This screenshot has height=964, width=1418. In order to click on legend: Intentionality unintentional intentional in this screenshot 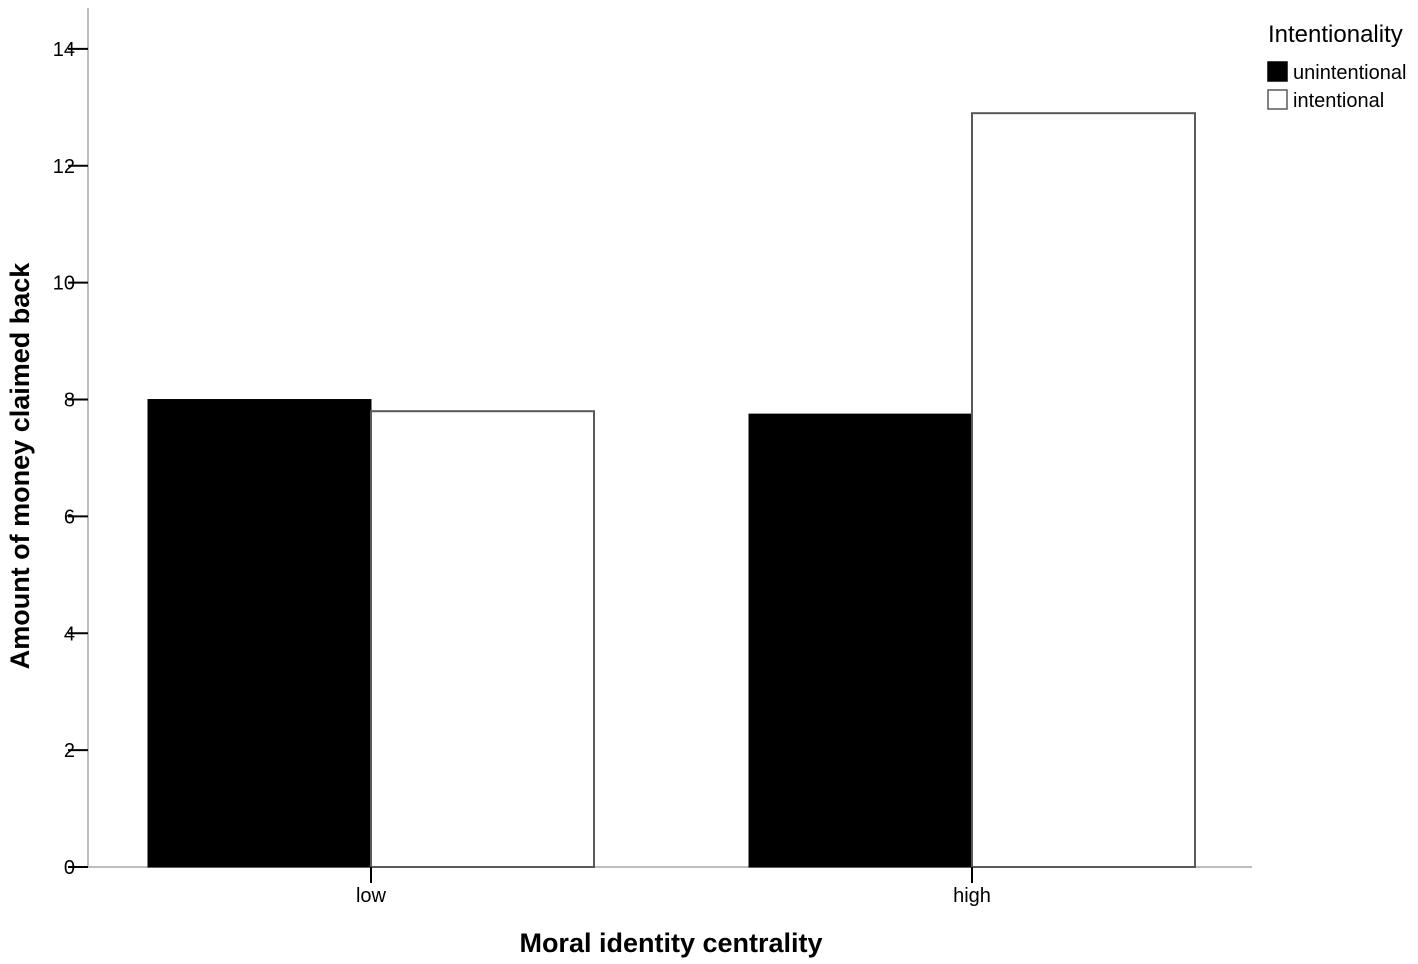, I will do `click(1336, 66)`.